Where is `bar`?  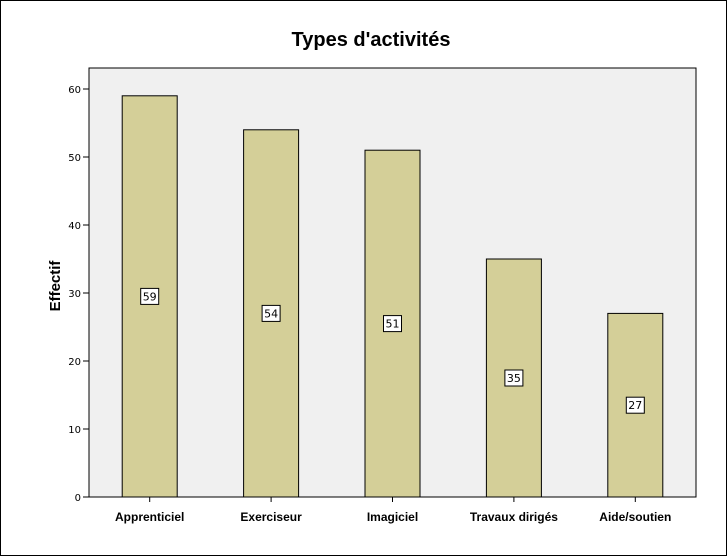
bar is located at coordinates (271, 313).